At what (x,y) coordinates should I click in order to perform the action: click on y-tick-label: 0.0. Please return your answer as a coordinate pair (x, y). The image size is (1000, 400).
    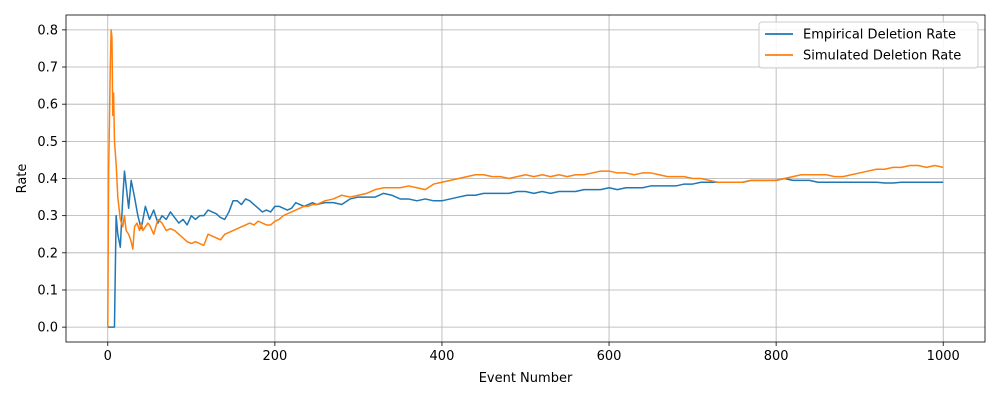
    Looking at the image, I should click on (47, 328).